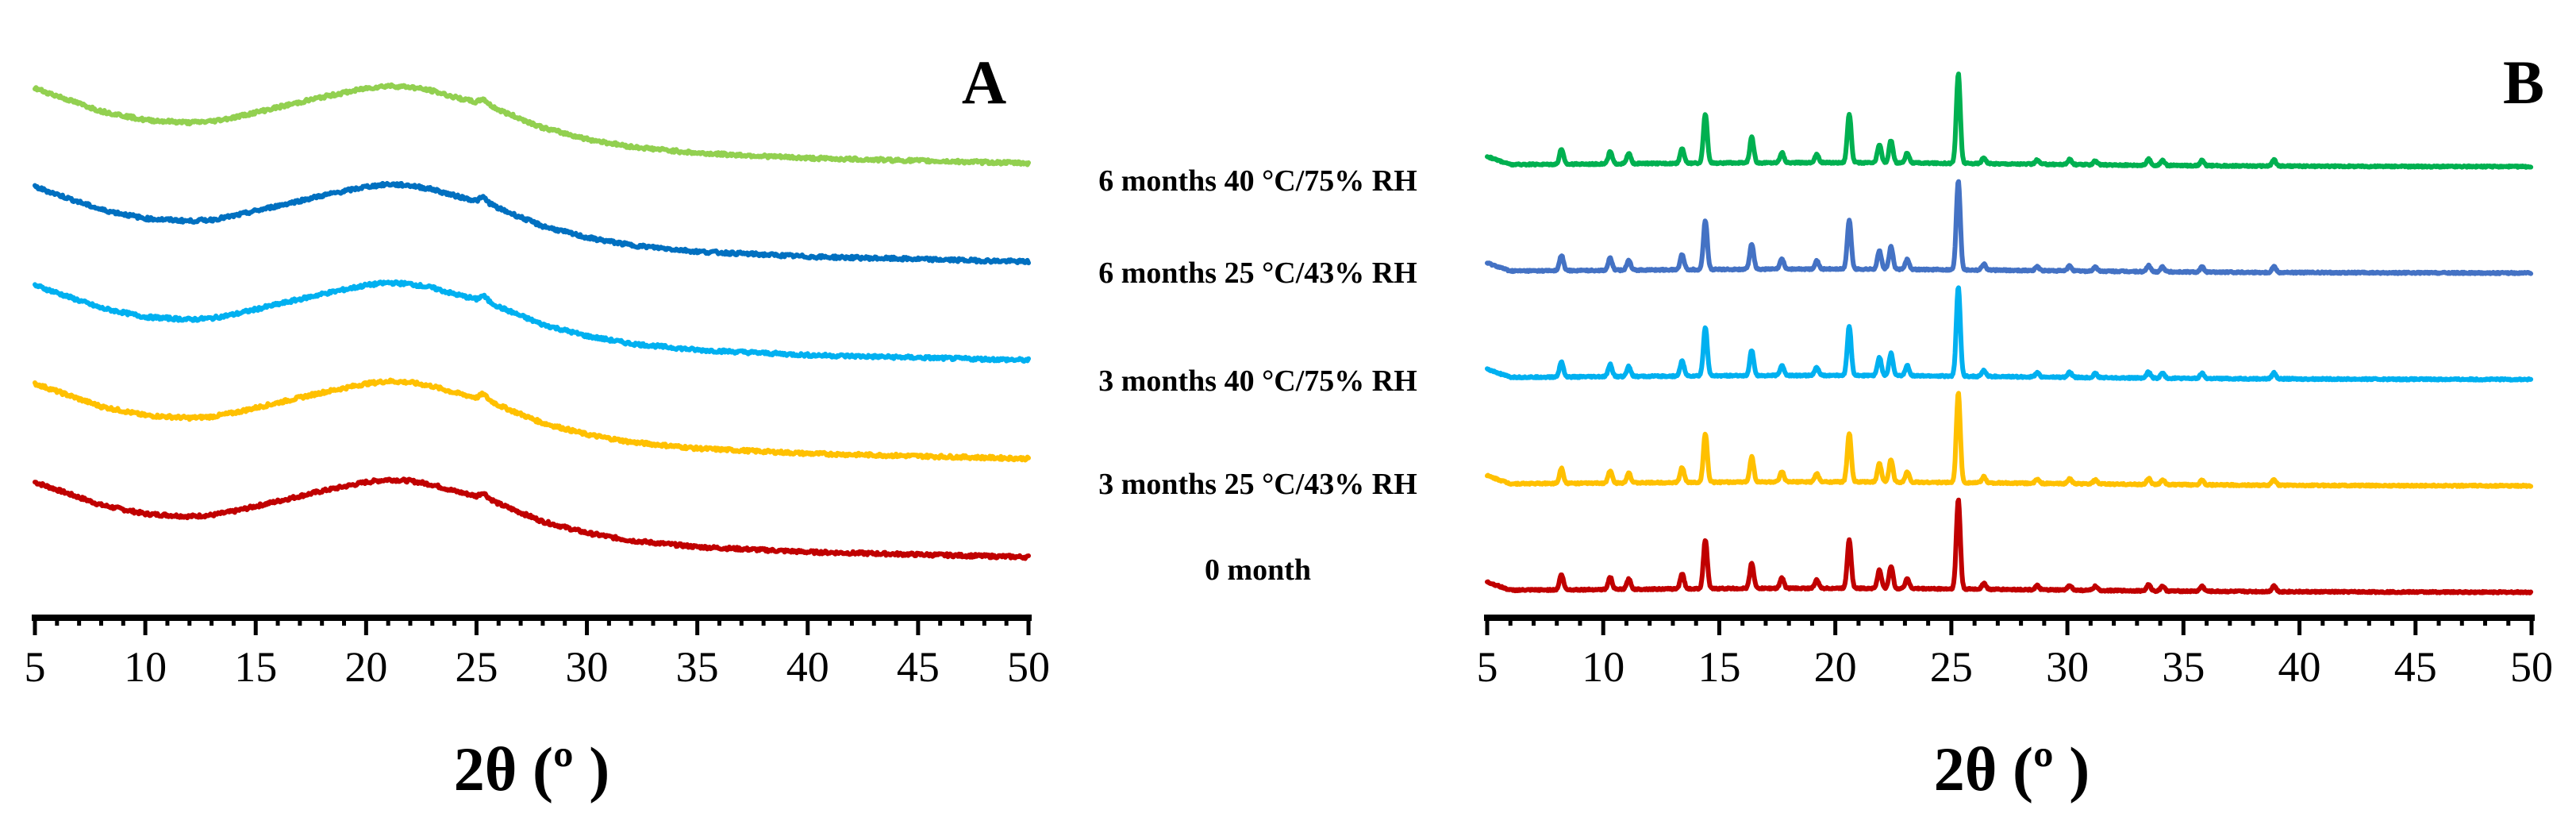  What do you see at coordinates (1258, 570) in the screenshot?
I see `condition-label: 0 month` at bounding box center [1258, 570].